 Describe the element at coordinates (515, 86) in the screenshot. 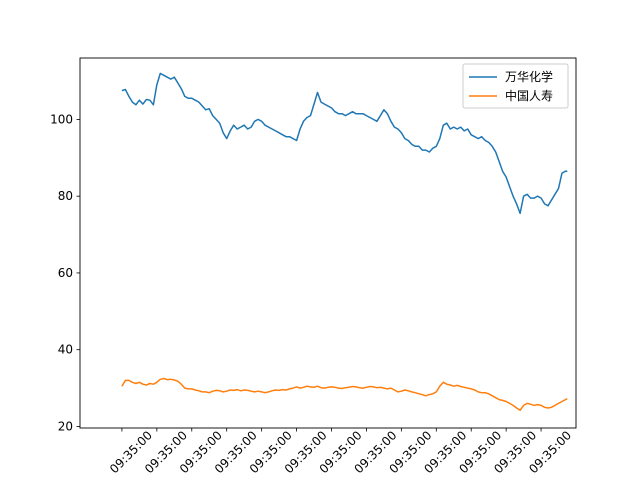

I see `legend-box` at that location.